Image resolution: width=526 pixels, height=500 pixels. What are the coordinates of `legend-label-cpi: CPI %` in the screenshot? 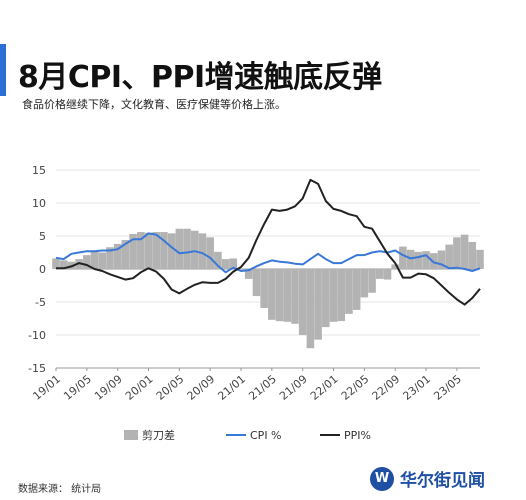 It's located at (266, 435).